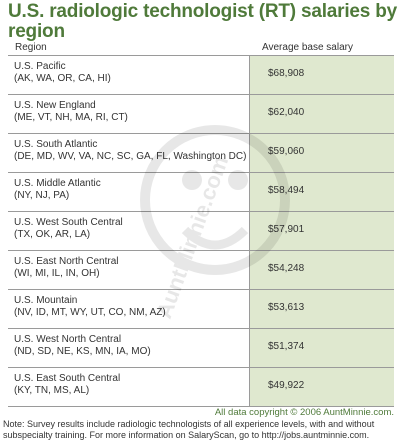 Image resolution: width=400 pixels, height=448 pixels. Describe the element at coordinates (90, 312) in the screenshot. I see `region-states: (NV, ID, MT, WY, UT, CO, NM, AZ)` at that location.